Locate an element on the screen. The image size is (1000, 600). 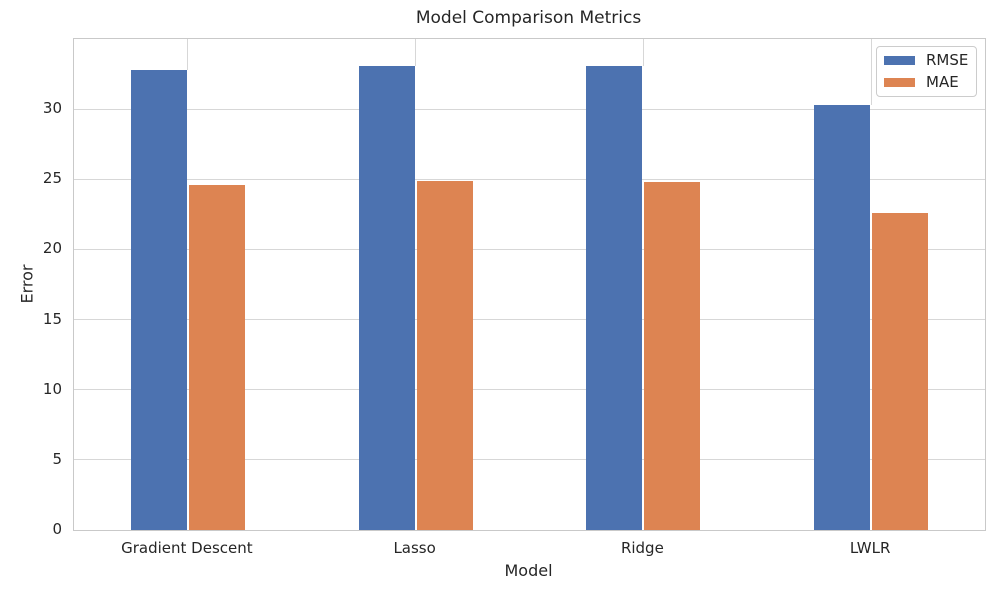
bar-mae-ridge is located at coordinates (672, 356).